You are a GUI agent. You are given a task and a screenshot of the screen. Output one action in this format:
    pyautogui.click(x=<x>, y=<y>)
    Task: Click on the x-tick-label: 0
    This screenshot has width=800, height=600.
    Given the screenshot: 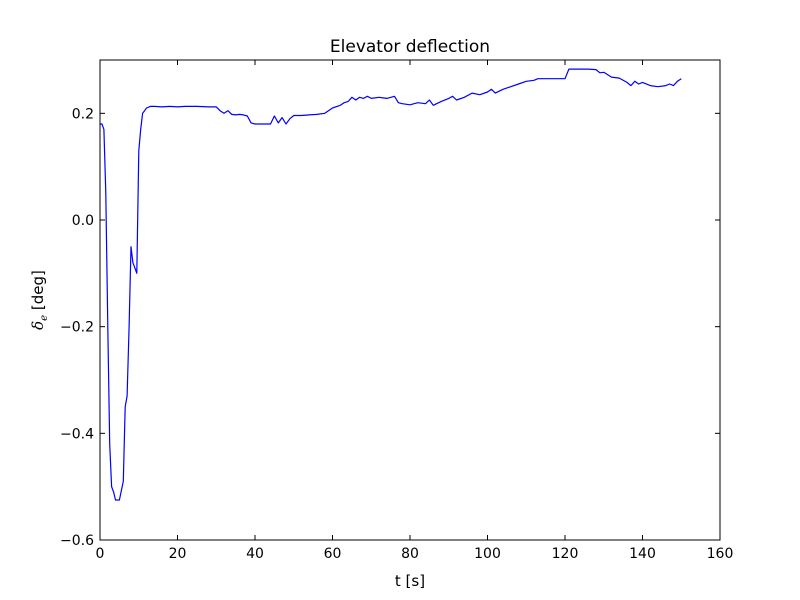 What is the action you would take?
    pyautogui.click(x=100, y=554)
    